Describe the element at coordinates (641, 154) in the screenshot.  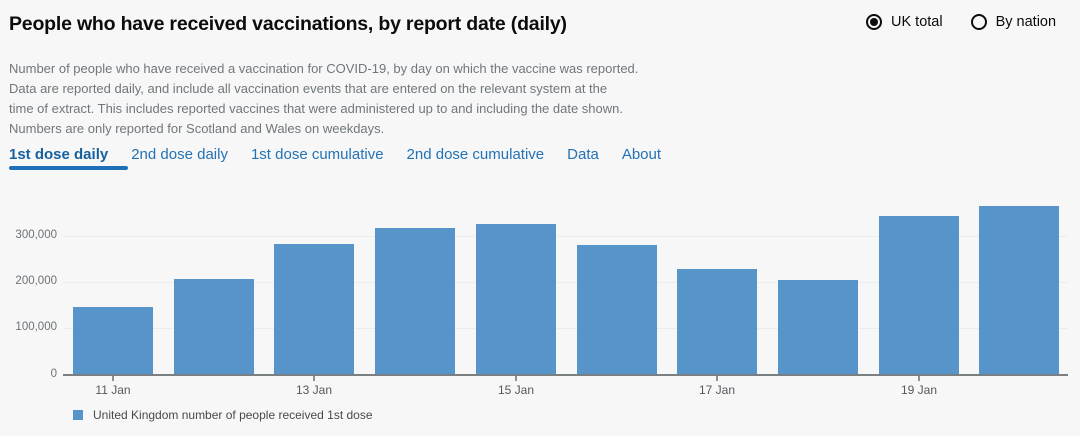
I see `tab-about: About` at that location.